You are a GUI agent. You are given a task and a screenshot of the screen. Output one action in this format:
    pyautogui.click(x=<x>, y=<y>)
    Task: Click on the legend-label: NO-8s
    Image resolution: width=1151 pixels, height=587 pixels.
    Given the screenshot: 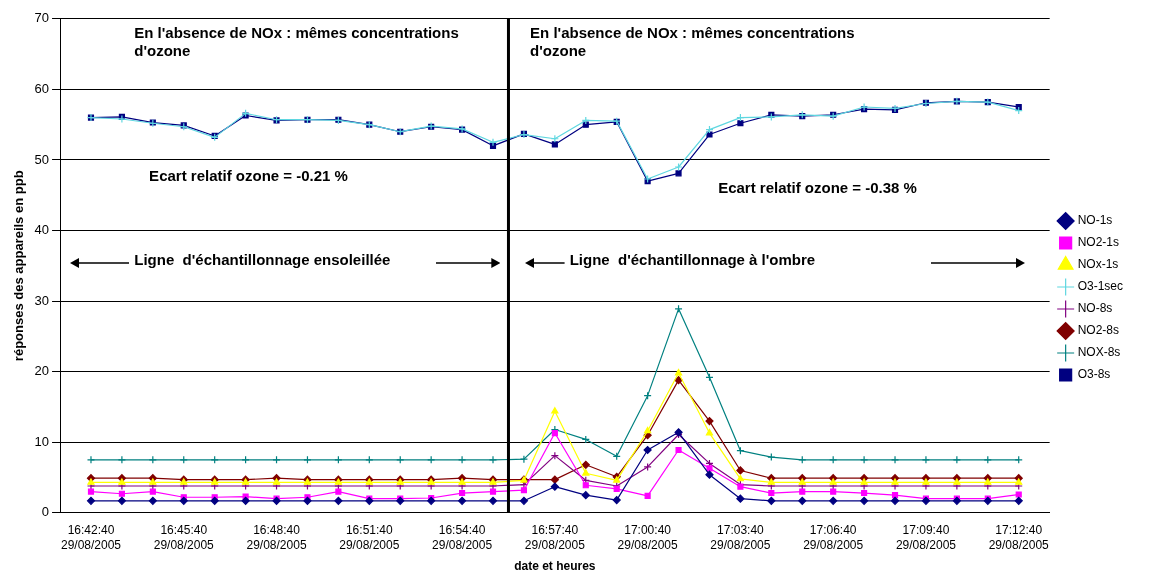 What is the action you would take?
    pyautogui.click(x=1095, y=308)
    